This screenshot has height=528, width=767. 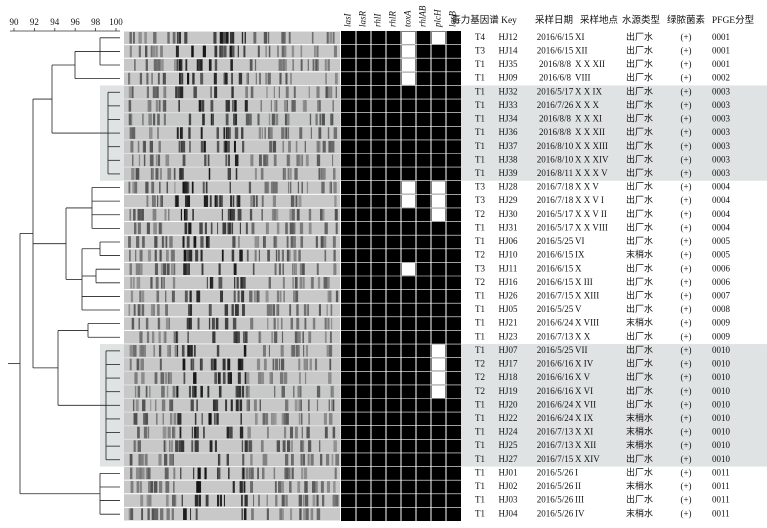 I want to click on cell: 0009, so click(x=721, y=323).